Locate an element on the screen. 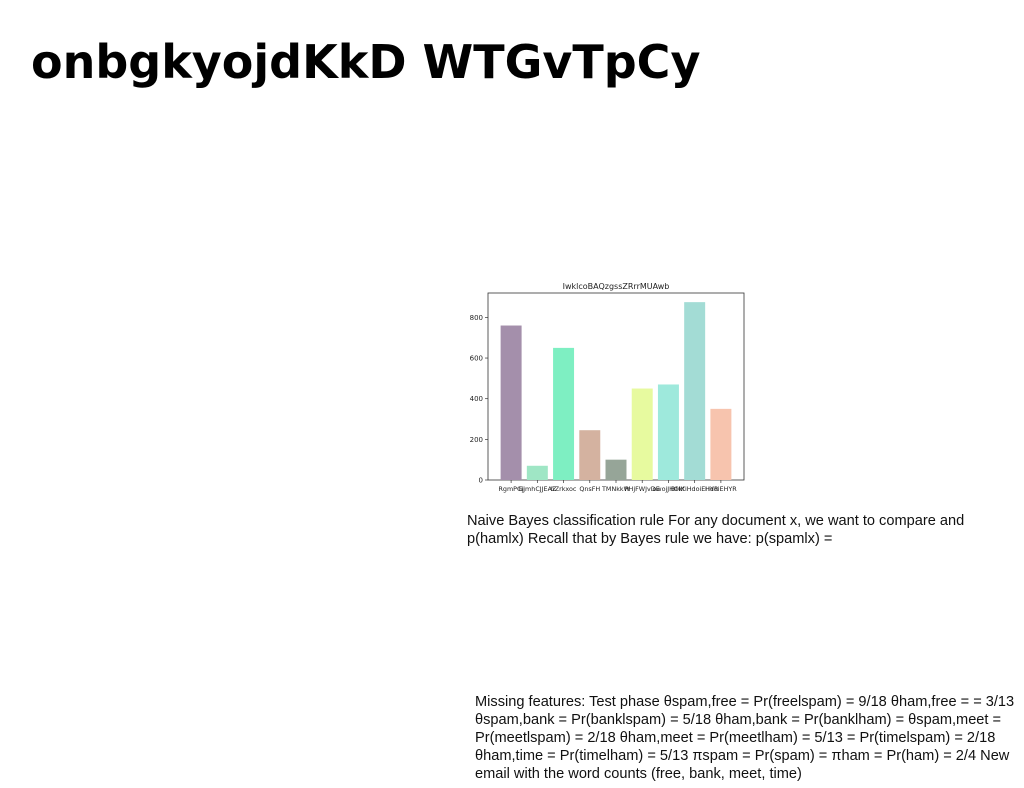 The width and height of the screenshot is (1024, 788). x-tick-label: RgmPGj is located at coordinates (511, 489).